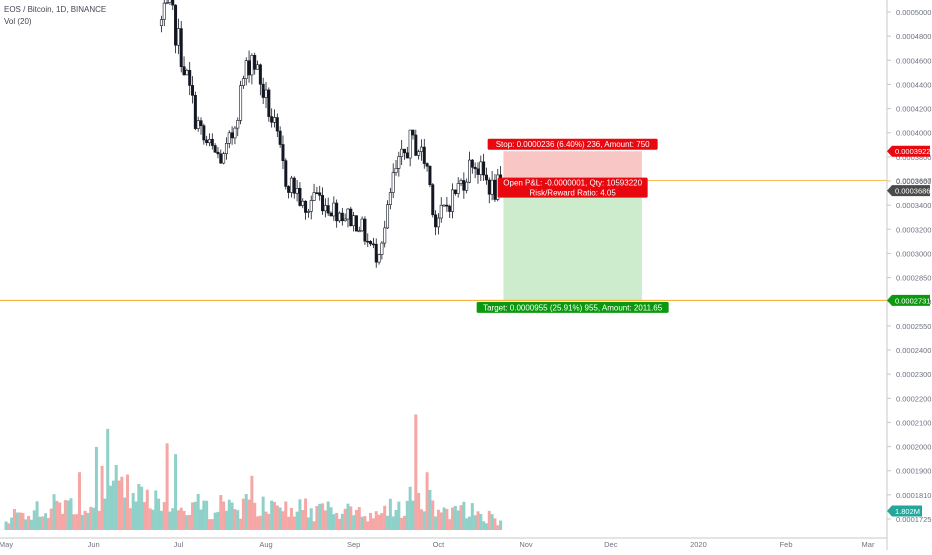 Image resolution: width=932 pixels, height=555 pixels. I want to click on time-tick-label: May, so click(6, 544).